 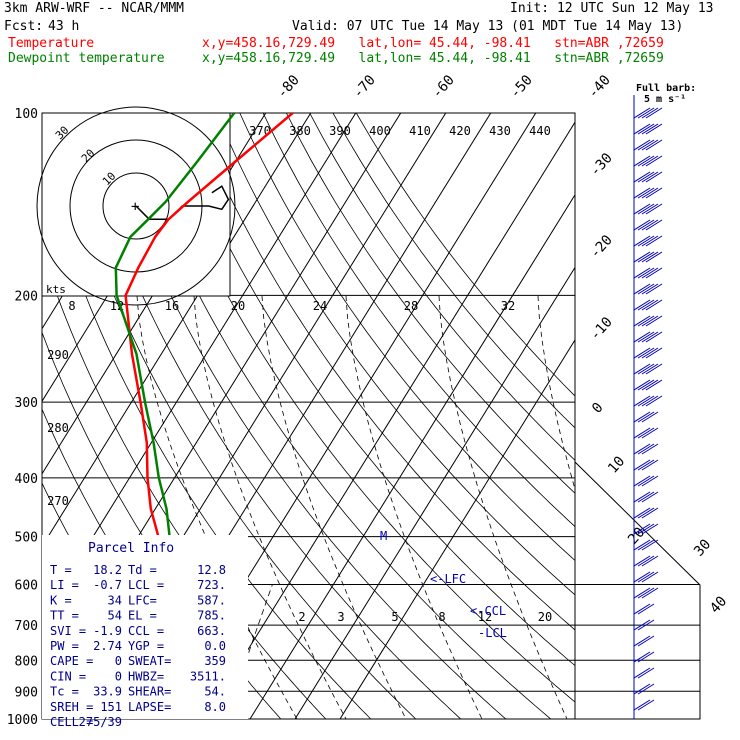 What do you see at coordinates (485, 617) in the screenshot?
I see `mixing-ratio-label: 12` at bounding box center [485, 617].